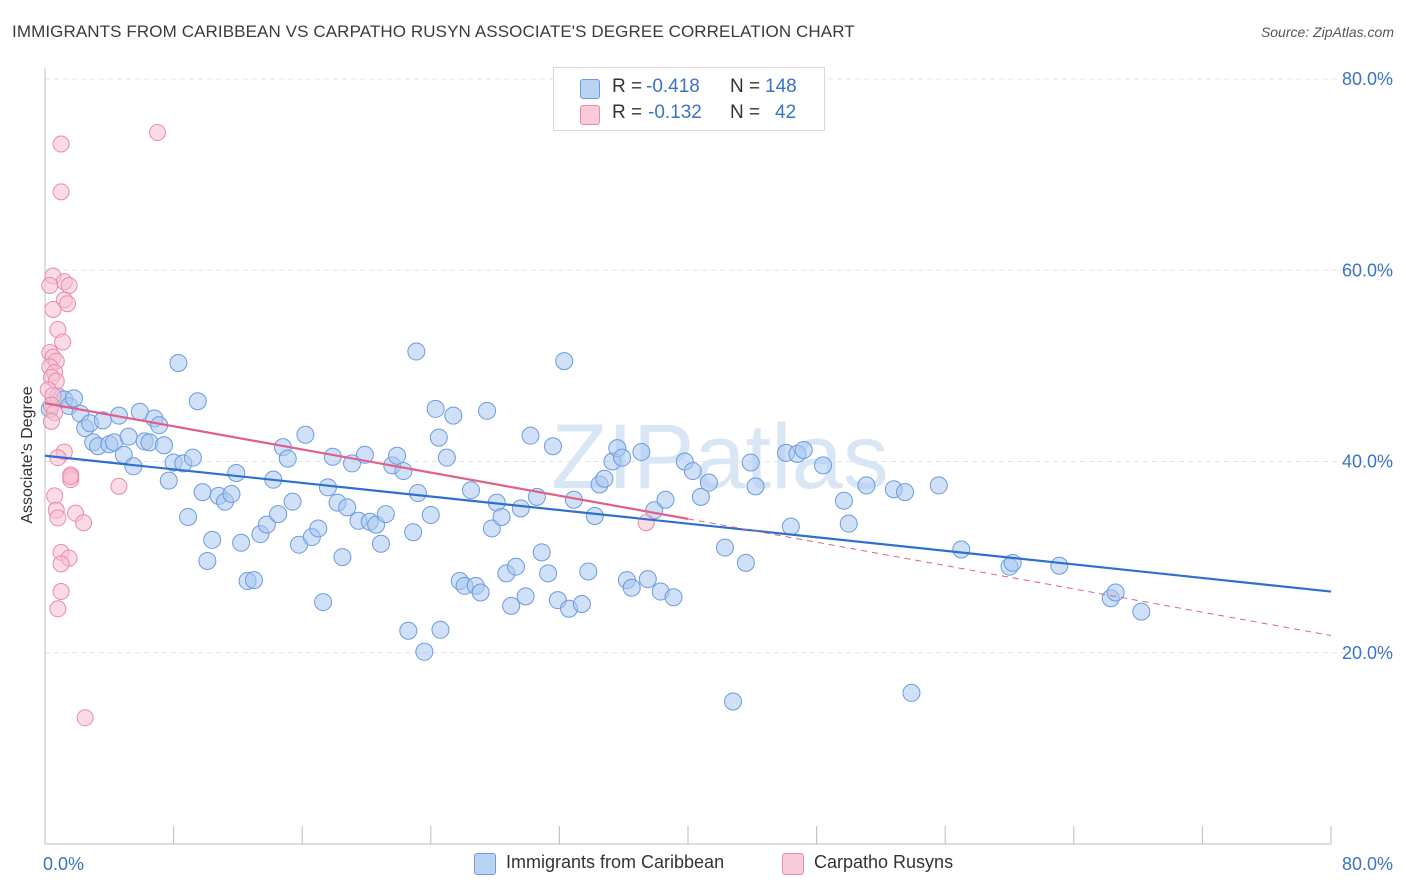 This screenshot has width=1406, height=892. Describe the element at coordinates (485, 864) in the screenshot. I see `series-swatch-blue` at that location.